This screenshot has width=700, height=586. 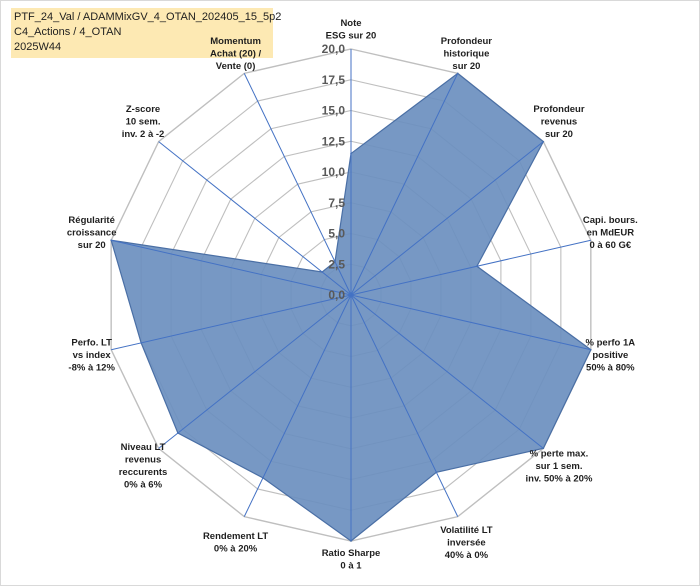 I want to click on tick-label: 10,0, so click(x=334, y=172).